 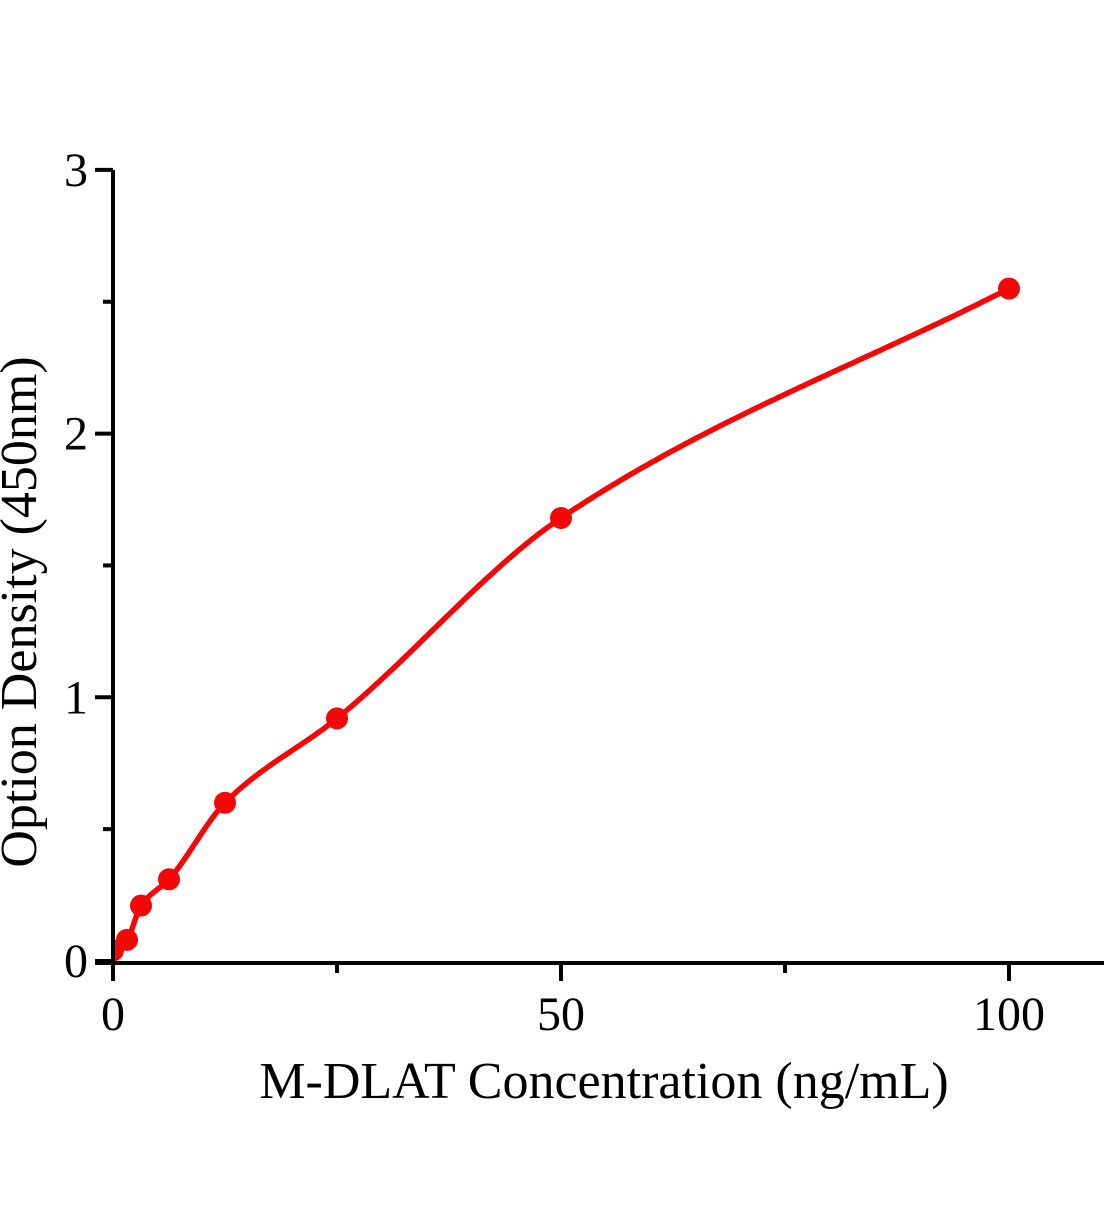 What do you see at coordinates (76, 170) in the screenshot?
I see `y-tick-label: 3` at bounding box center [76, 170].